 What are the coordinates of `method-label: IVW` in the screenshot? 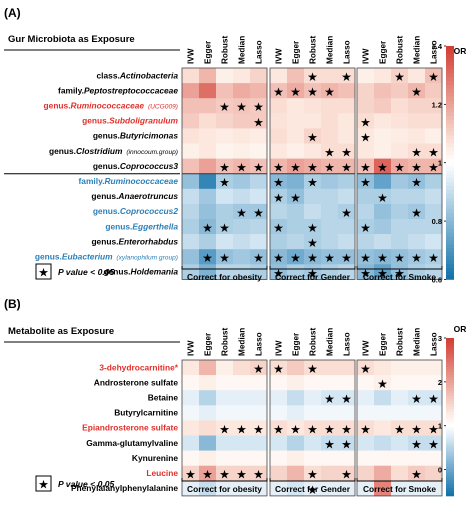 It's located at (279, 348).